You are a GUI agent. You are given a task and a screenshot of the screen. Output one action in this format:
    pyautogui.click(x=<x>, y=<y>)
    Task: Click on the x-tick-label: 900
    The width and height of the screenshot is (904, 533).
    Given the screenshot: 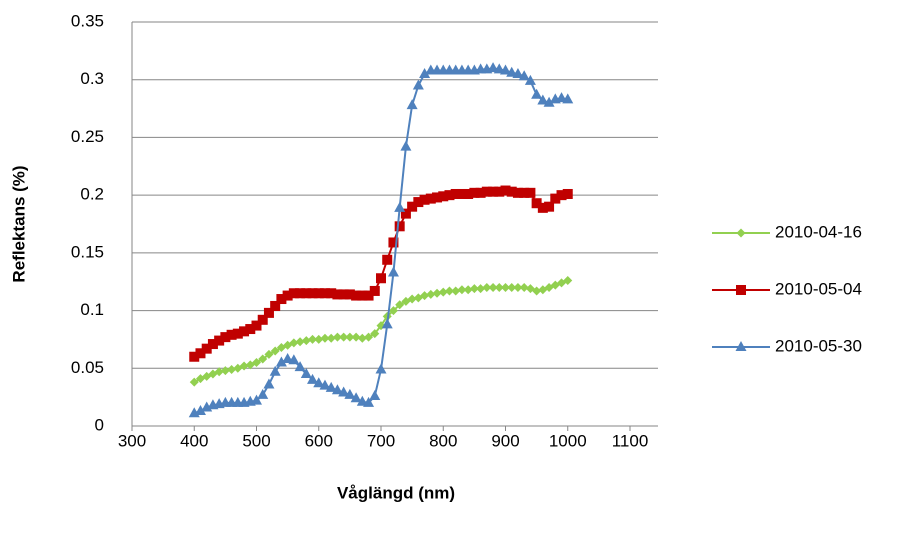 What is the action you would take?
    pyautogui.click(x=505, y=440)
    